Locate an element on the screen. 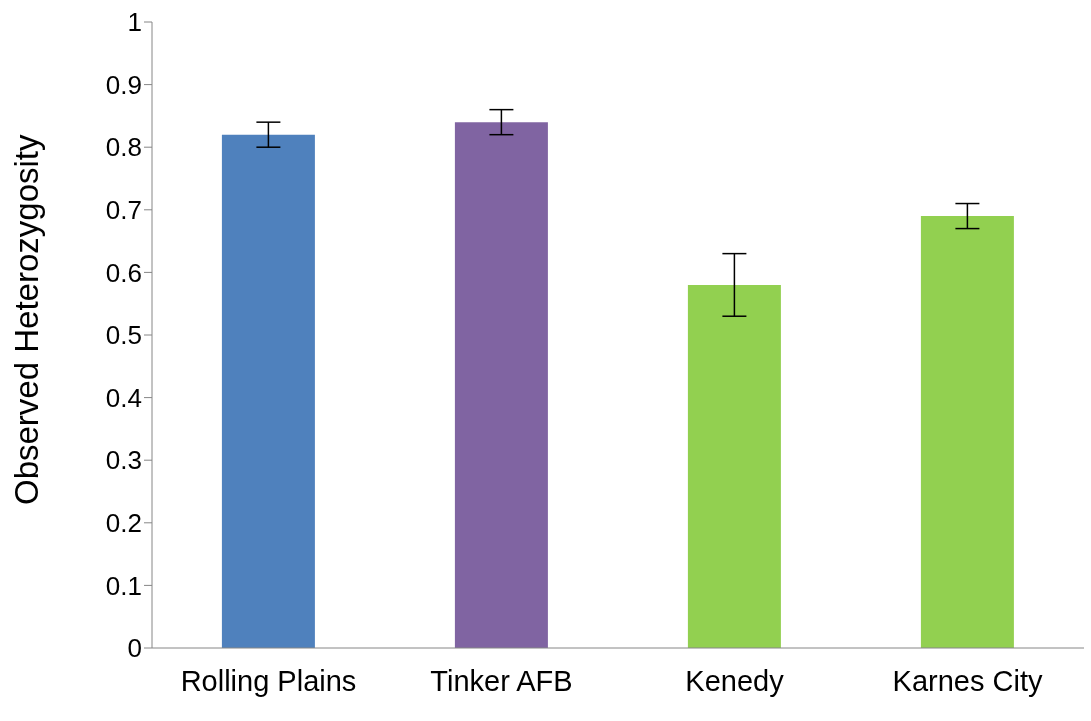  y-tick-label: 0.9 is located at coordinates (123, 84).